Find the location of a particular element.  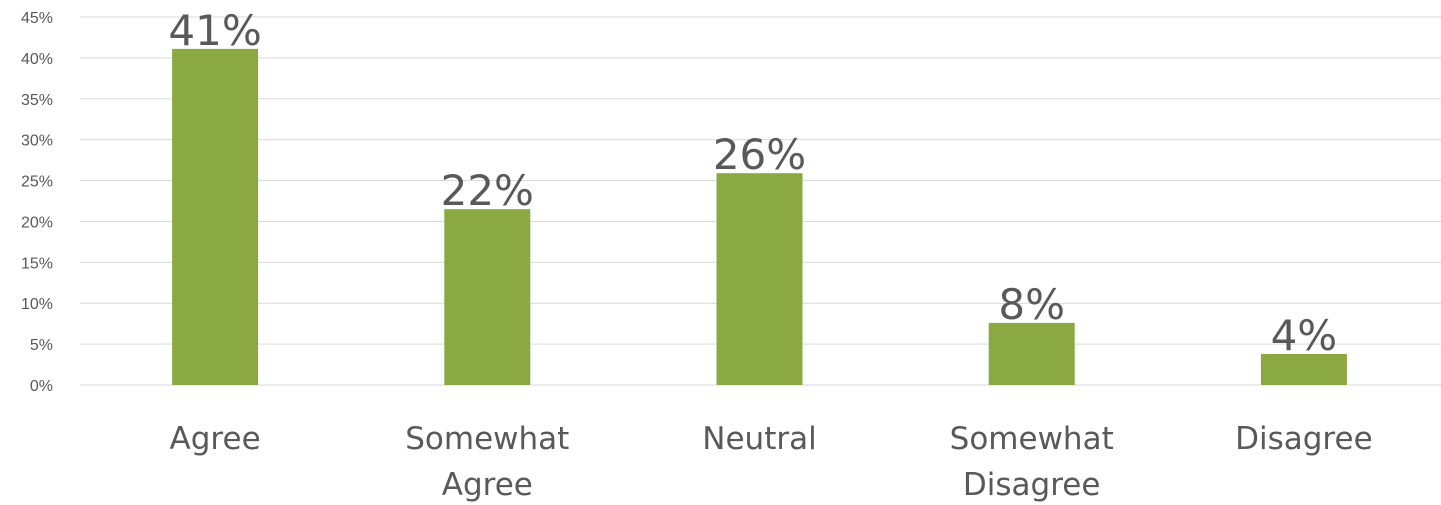

y-tick-label: 20% is located at coordinates (37, 222).